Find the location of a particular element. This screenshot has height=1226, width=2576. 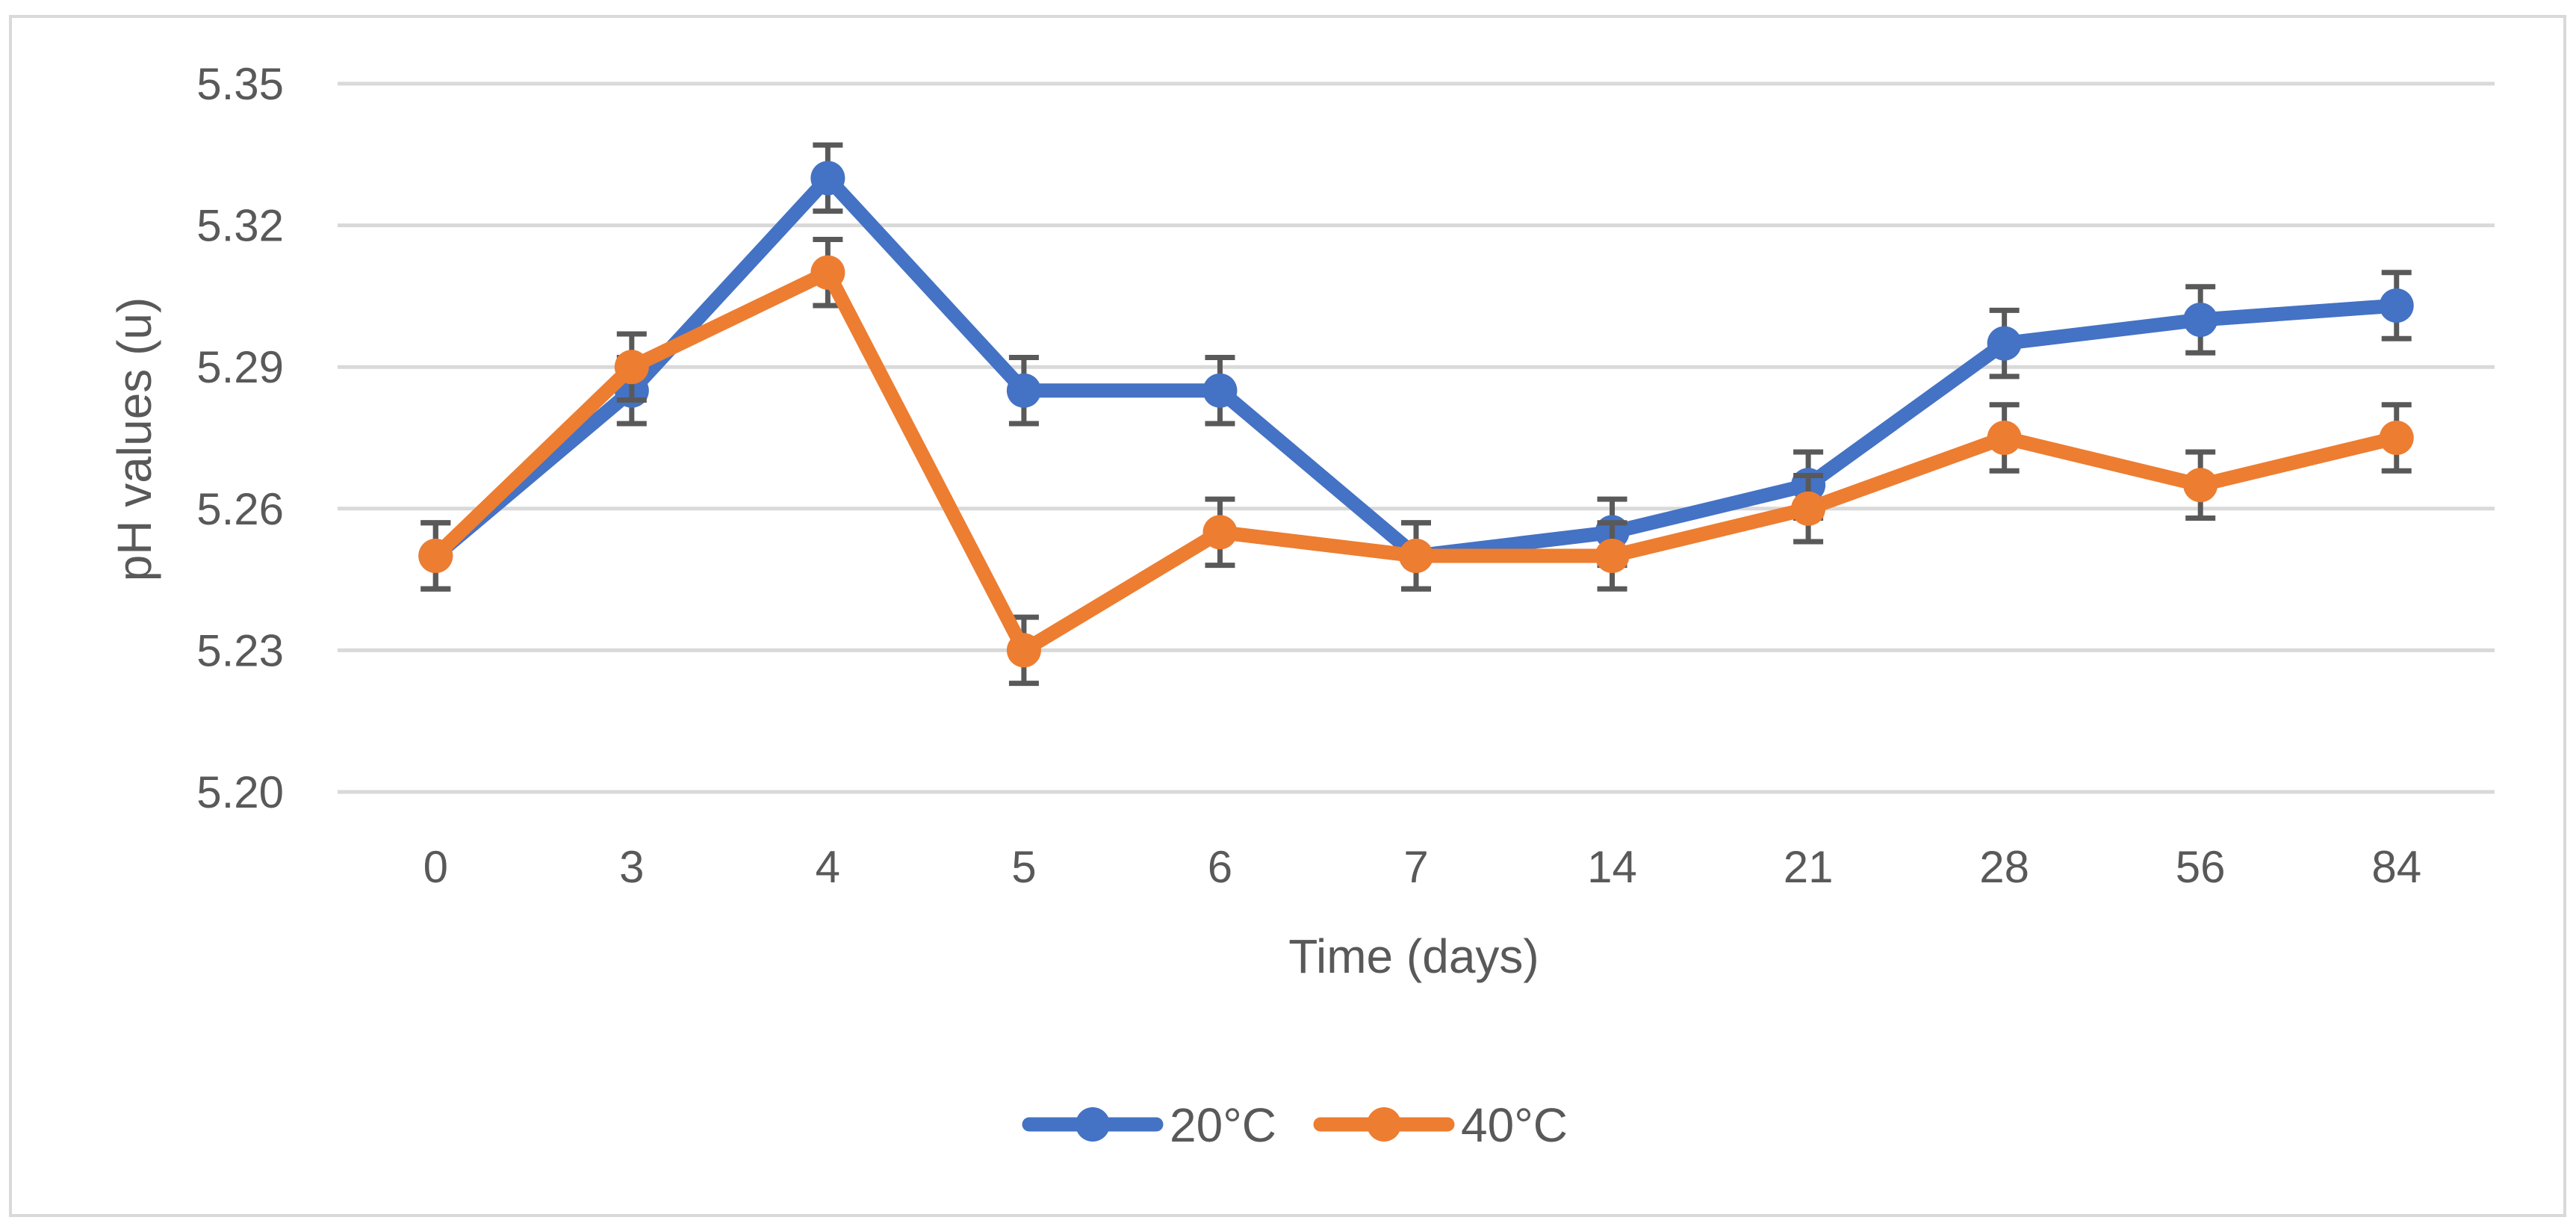

x-axis-title: Time (days) is located at coordinates (1413, 956).